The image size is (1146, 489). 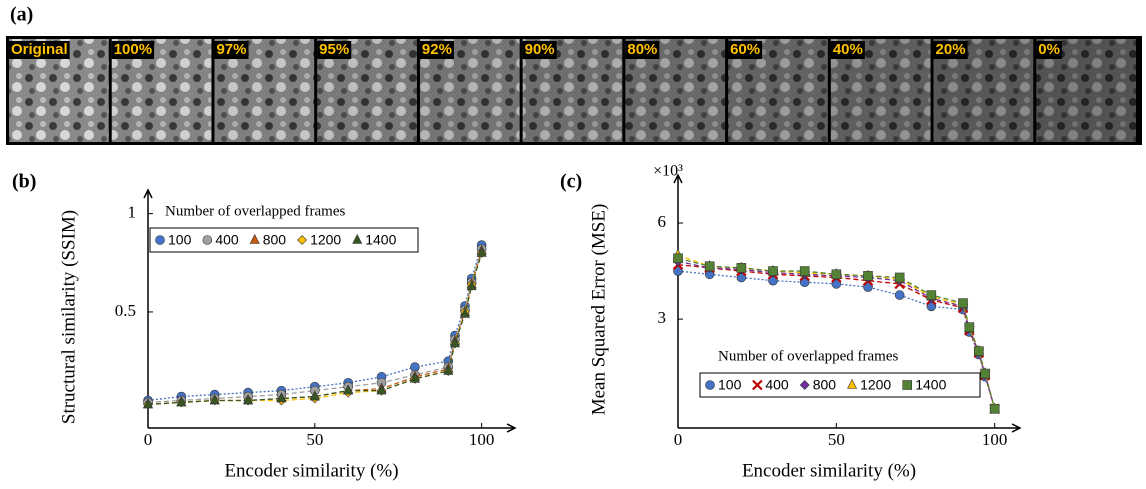 I want to click on panel-label: (a), so click(x=21, y=15).